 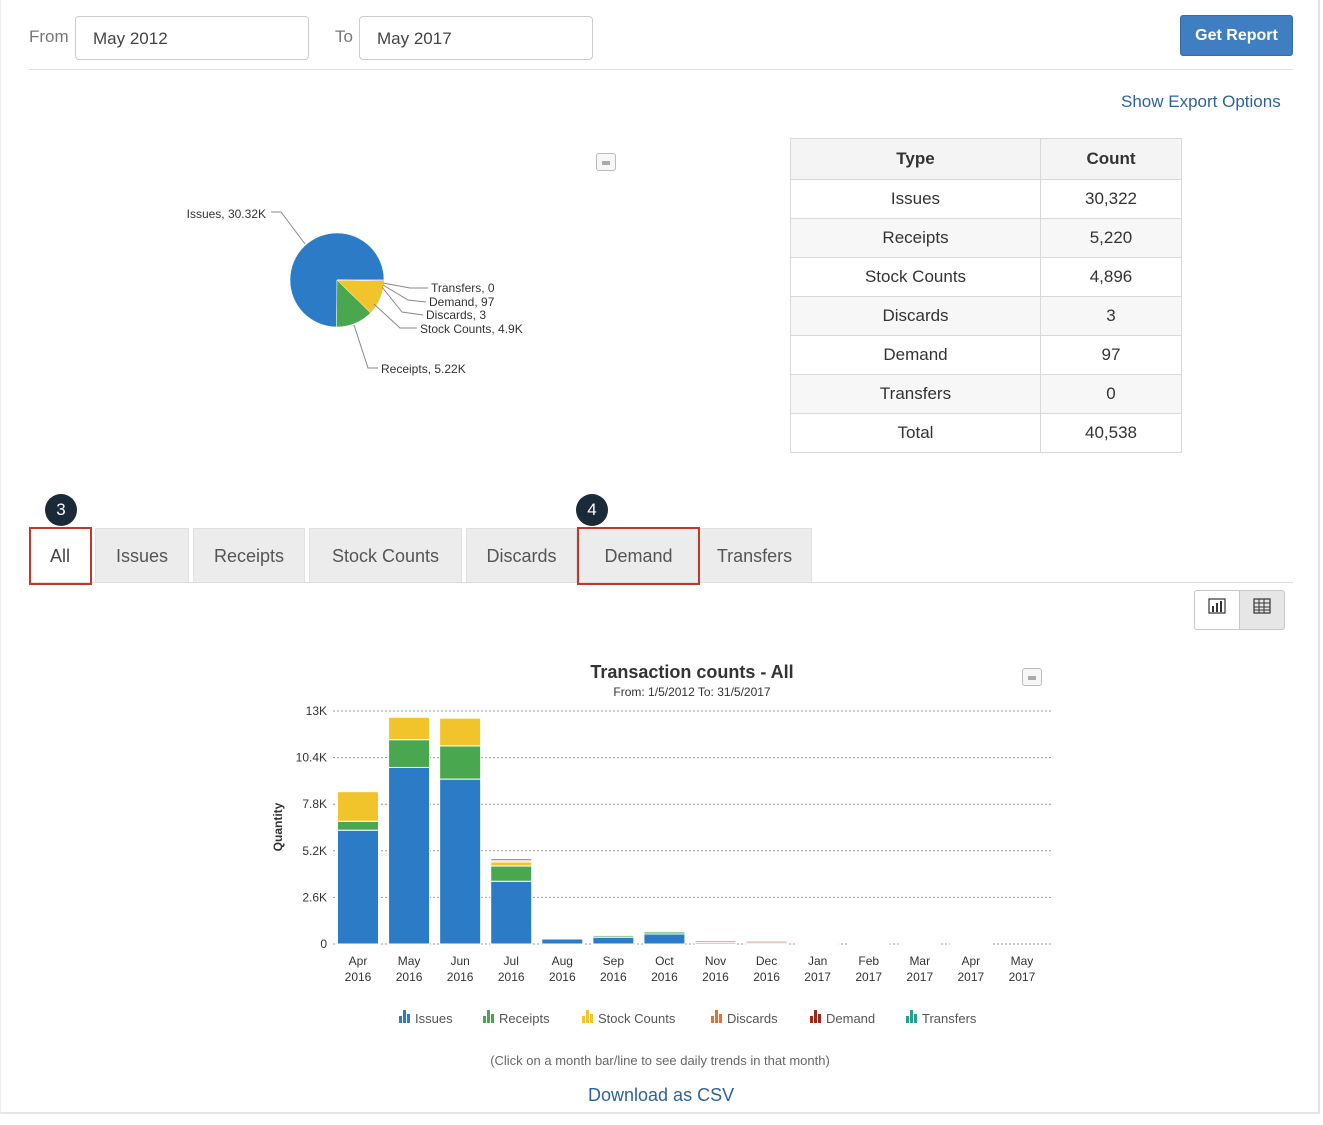 What do you see at coordinates (511, 961) in the screenshot?
I see `x-tick-label: Jul` at bounding box center [511, 961].